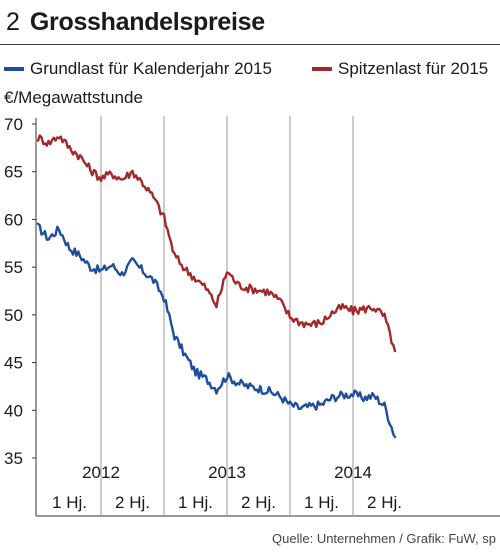 The height and width of the screenshot is (554, 500). I want to click on half-year-label-0: 1 Hj., so click(69, 502).